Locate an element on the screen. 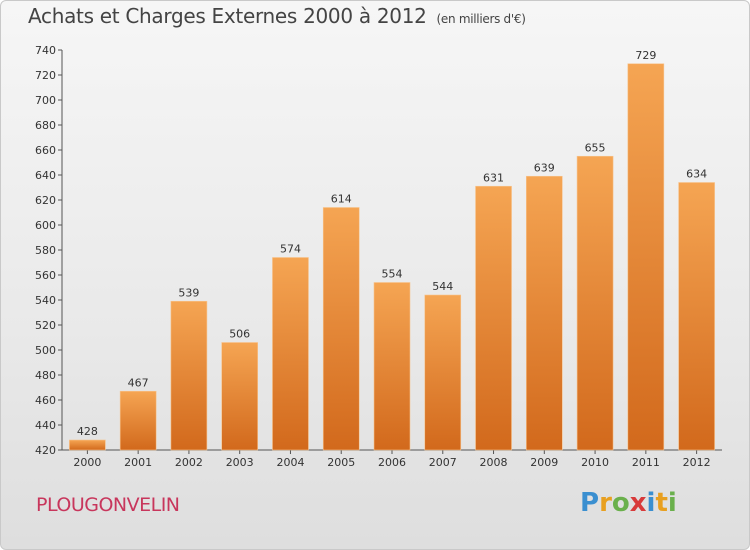  value-label-2007: 544 is located at coordinates (442, 286).